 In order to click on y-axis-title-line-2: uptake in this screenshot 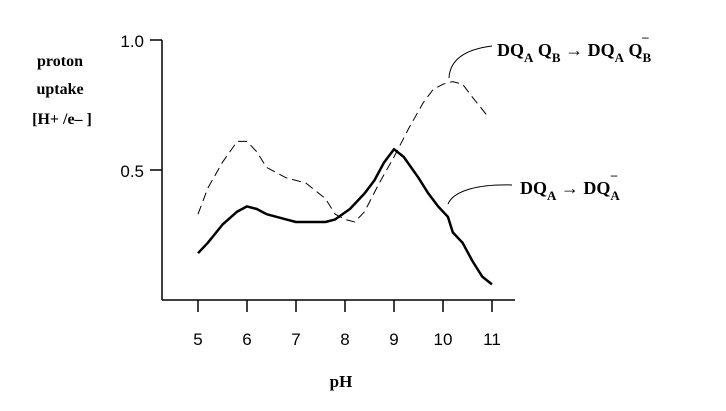, I will do `click(59, 89)`.